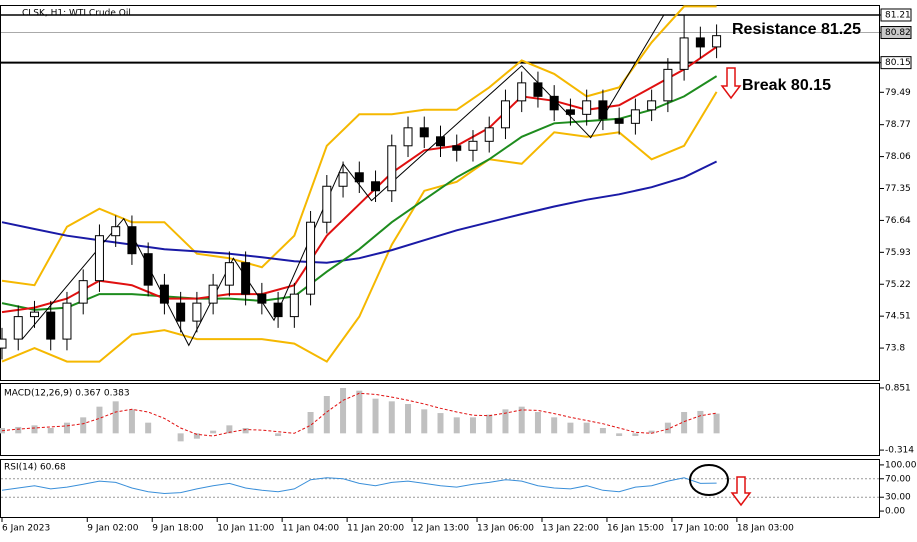 This screenshot has width=917, height=542. What do you see at coordinates (570, 529) in the screenshot?
I see `x-tick-label: 13 Jan 22:00` at bounding box center [570, 529].